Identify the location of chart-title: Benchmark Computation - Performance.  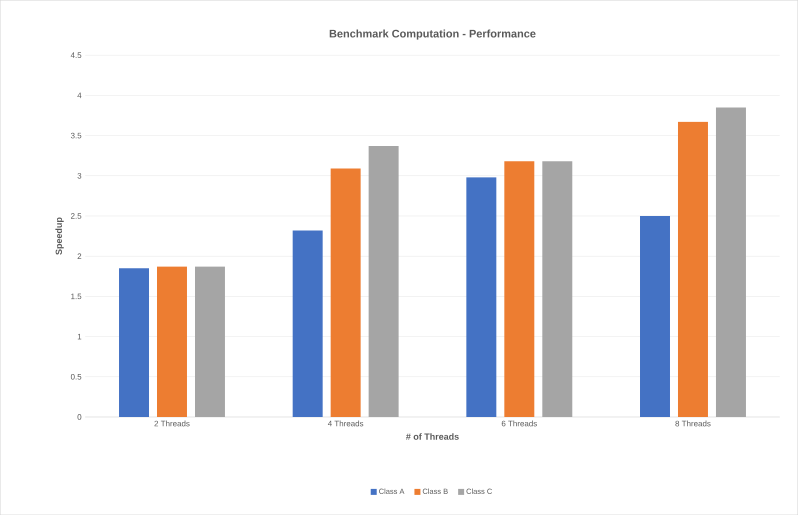
(433, 34).